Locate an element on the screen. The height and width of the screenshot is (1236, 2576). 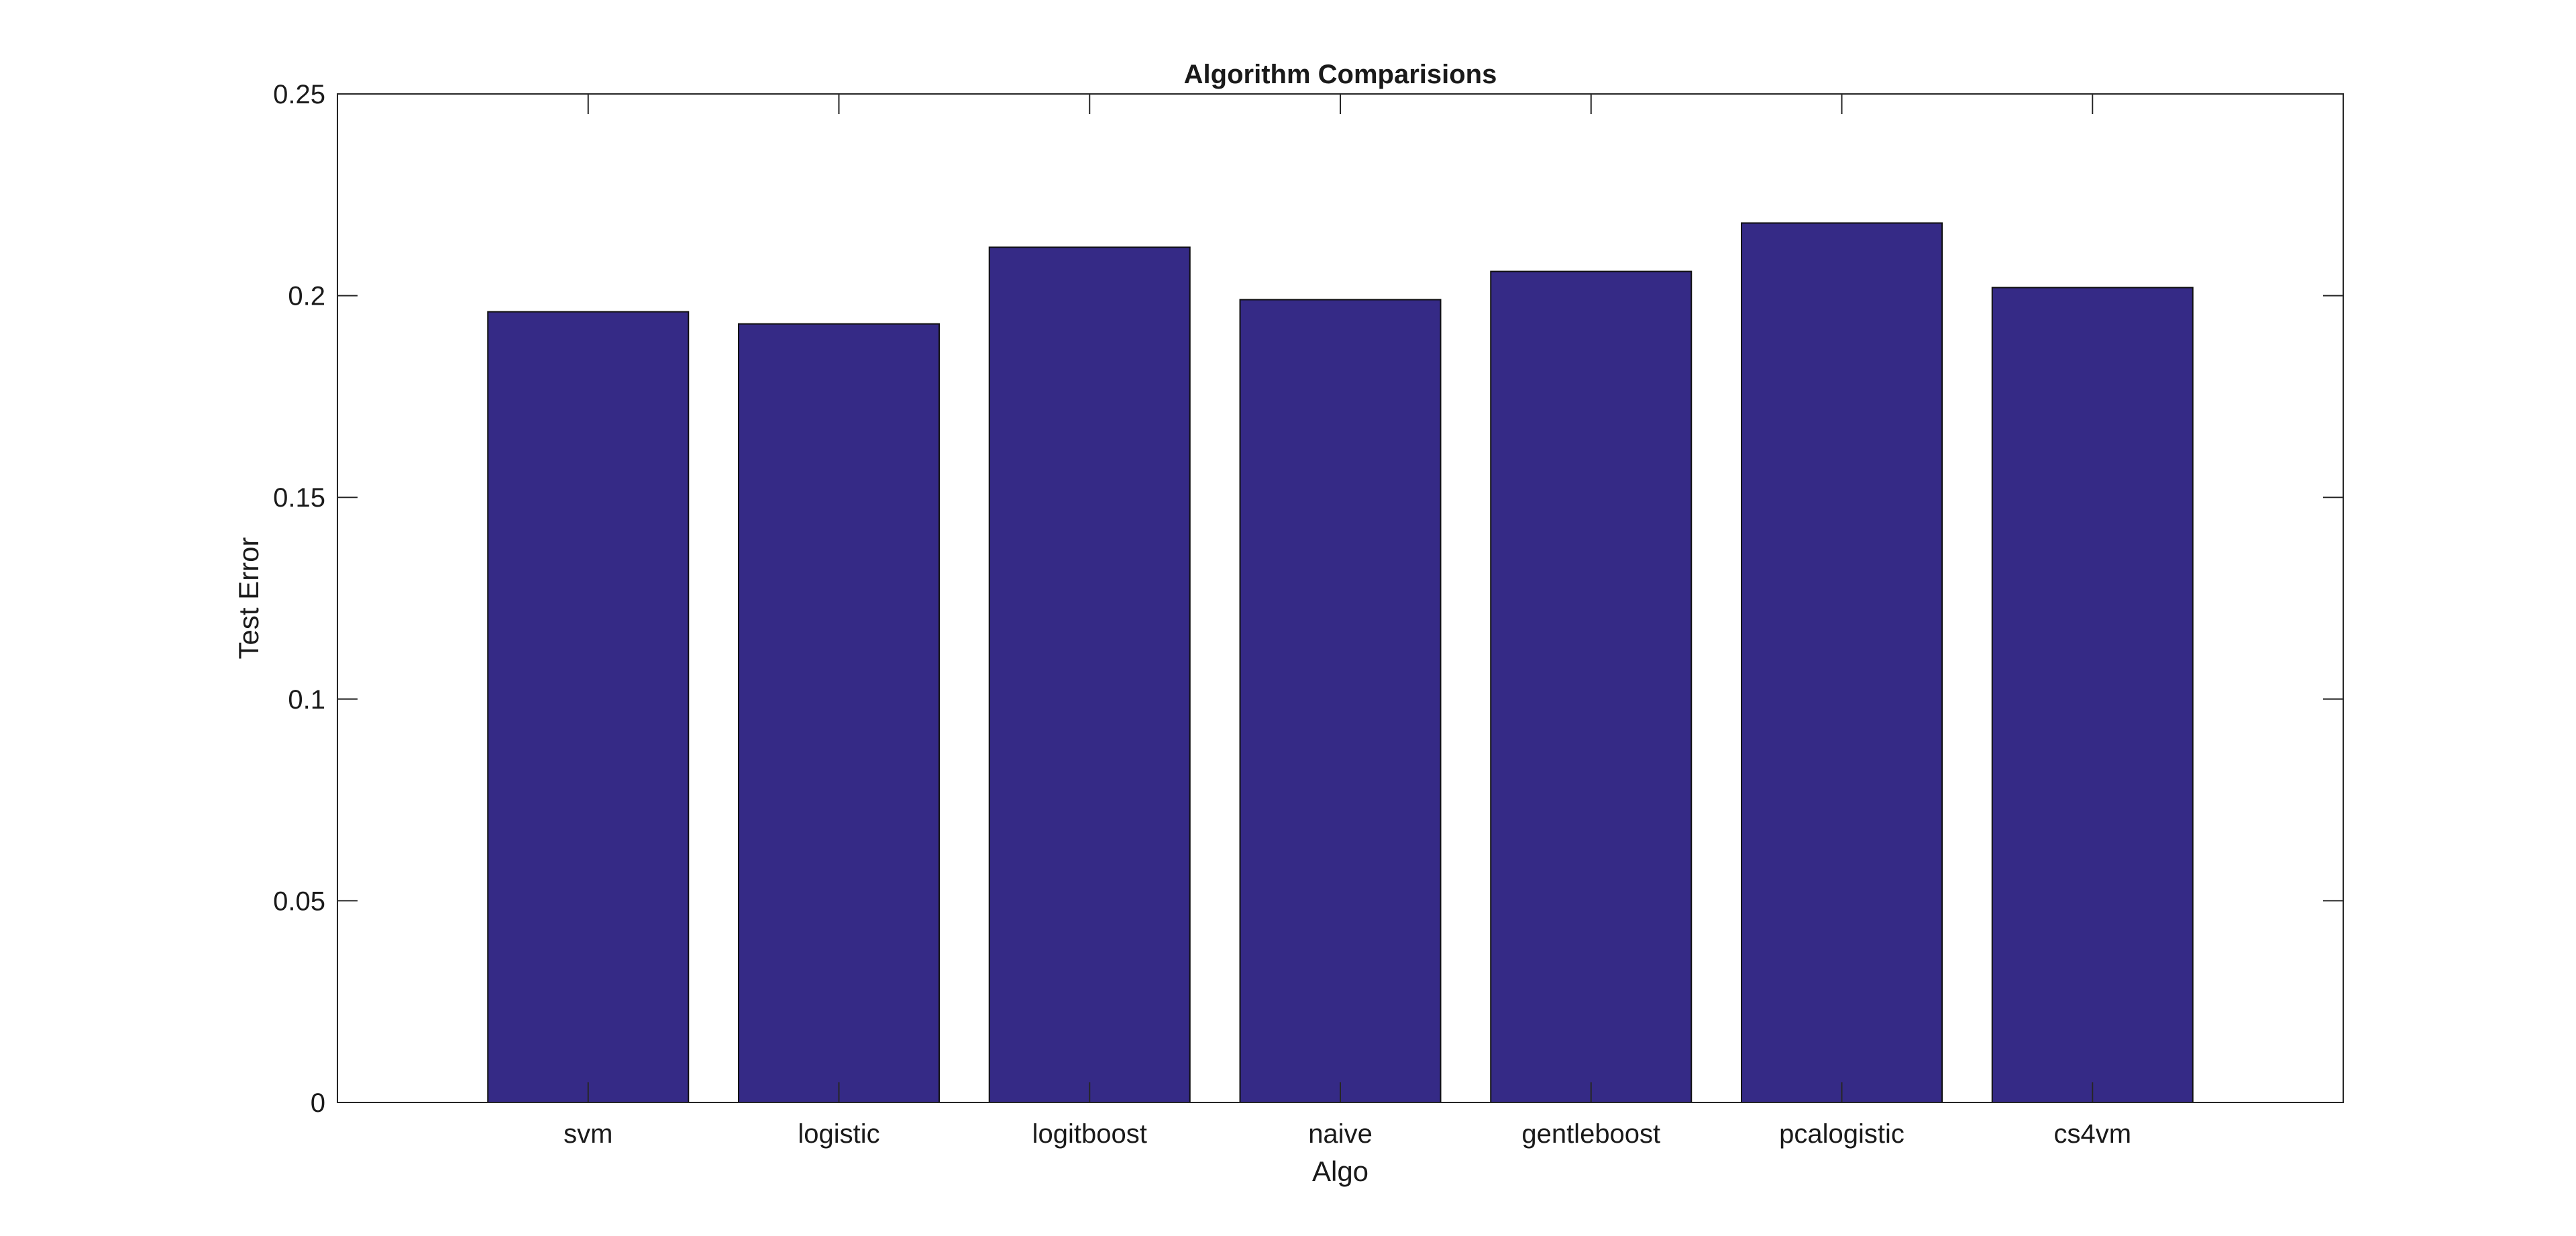
x-tick-label-logitboost: logitboost is located at coordinates (1089, 1134).